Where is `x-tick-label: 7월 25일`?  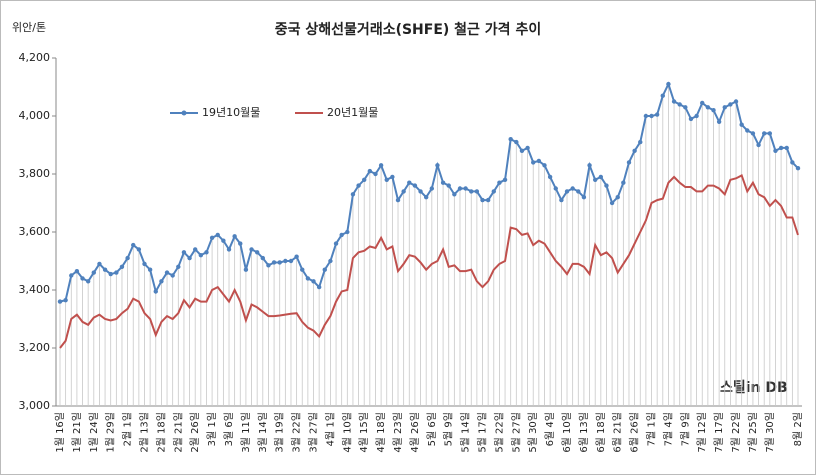 x-tick-label: 7월 25일 is located at coordinates (753, 432).